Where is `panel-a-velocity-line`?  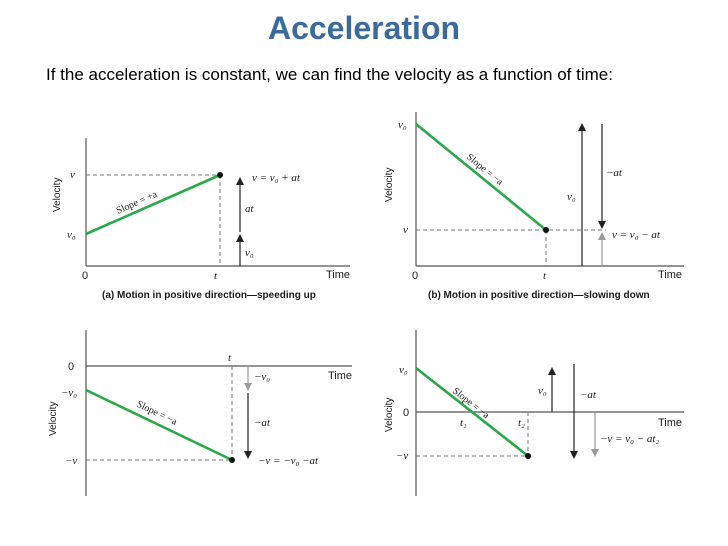
panel-a-velocity-line is located at coordinates (153, 204).